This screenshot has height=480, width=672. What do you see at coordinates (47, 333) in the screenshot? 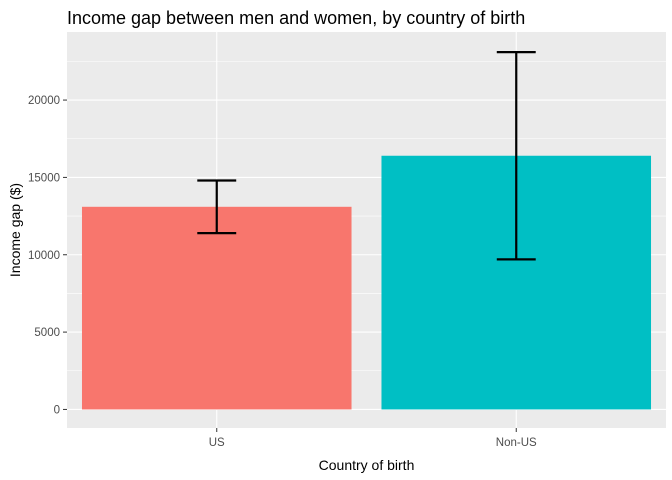
I see `y-tick-label: 5000` at bounding box center [47, 333].